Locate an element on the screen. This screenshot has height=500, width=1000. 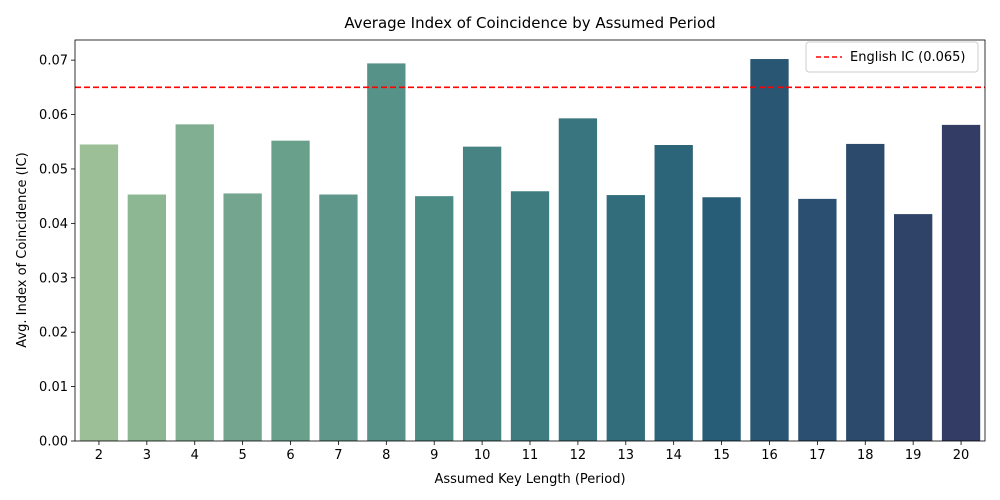
x-tick-label: 3 is located at coordinates (147, 455).